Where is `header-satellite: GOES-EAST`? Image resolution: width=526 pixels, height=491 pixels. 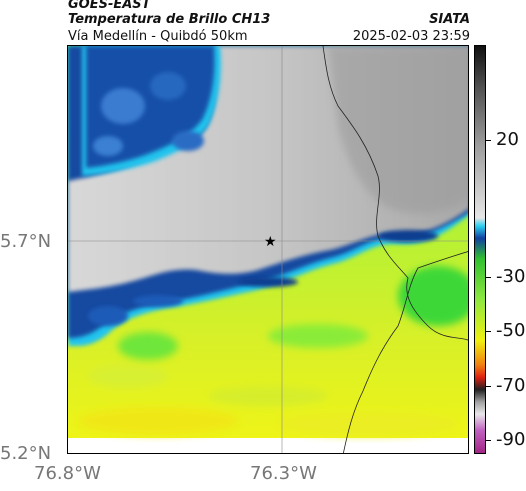
header-satellite: GOES-EAST is located at coordinates (109, 6).